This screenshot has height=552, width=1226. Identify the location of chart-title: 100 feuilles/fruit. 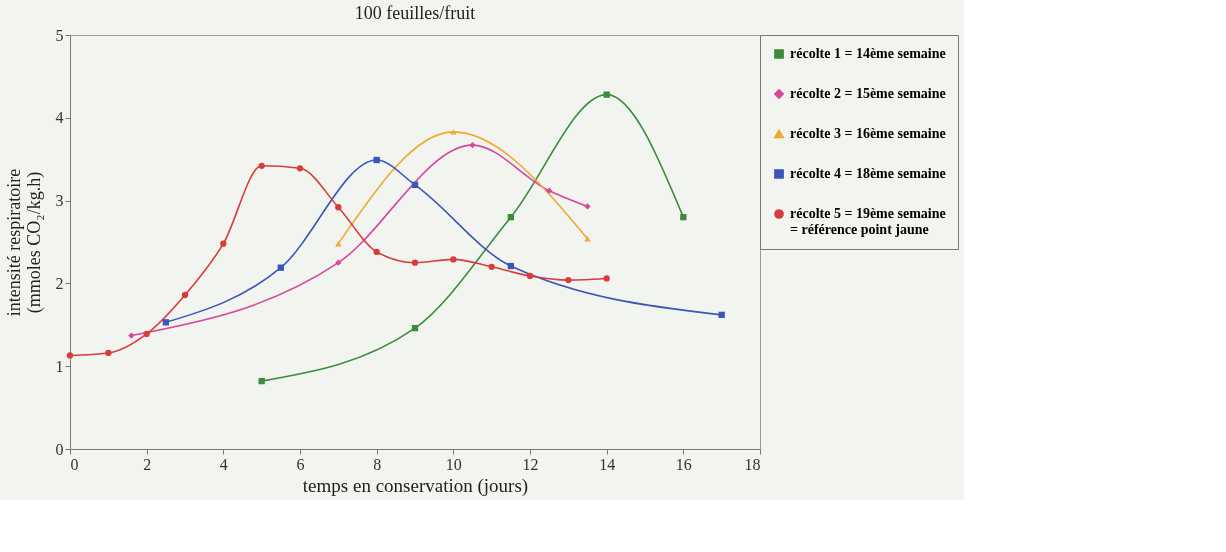
(415, 13).